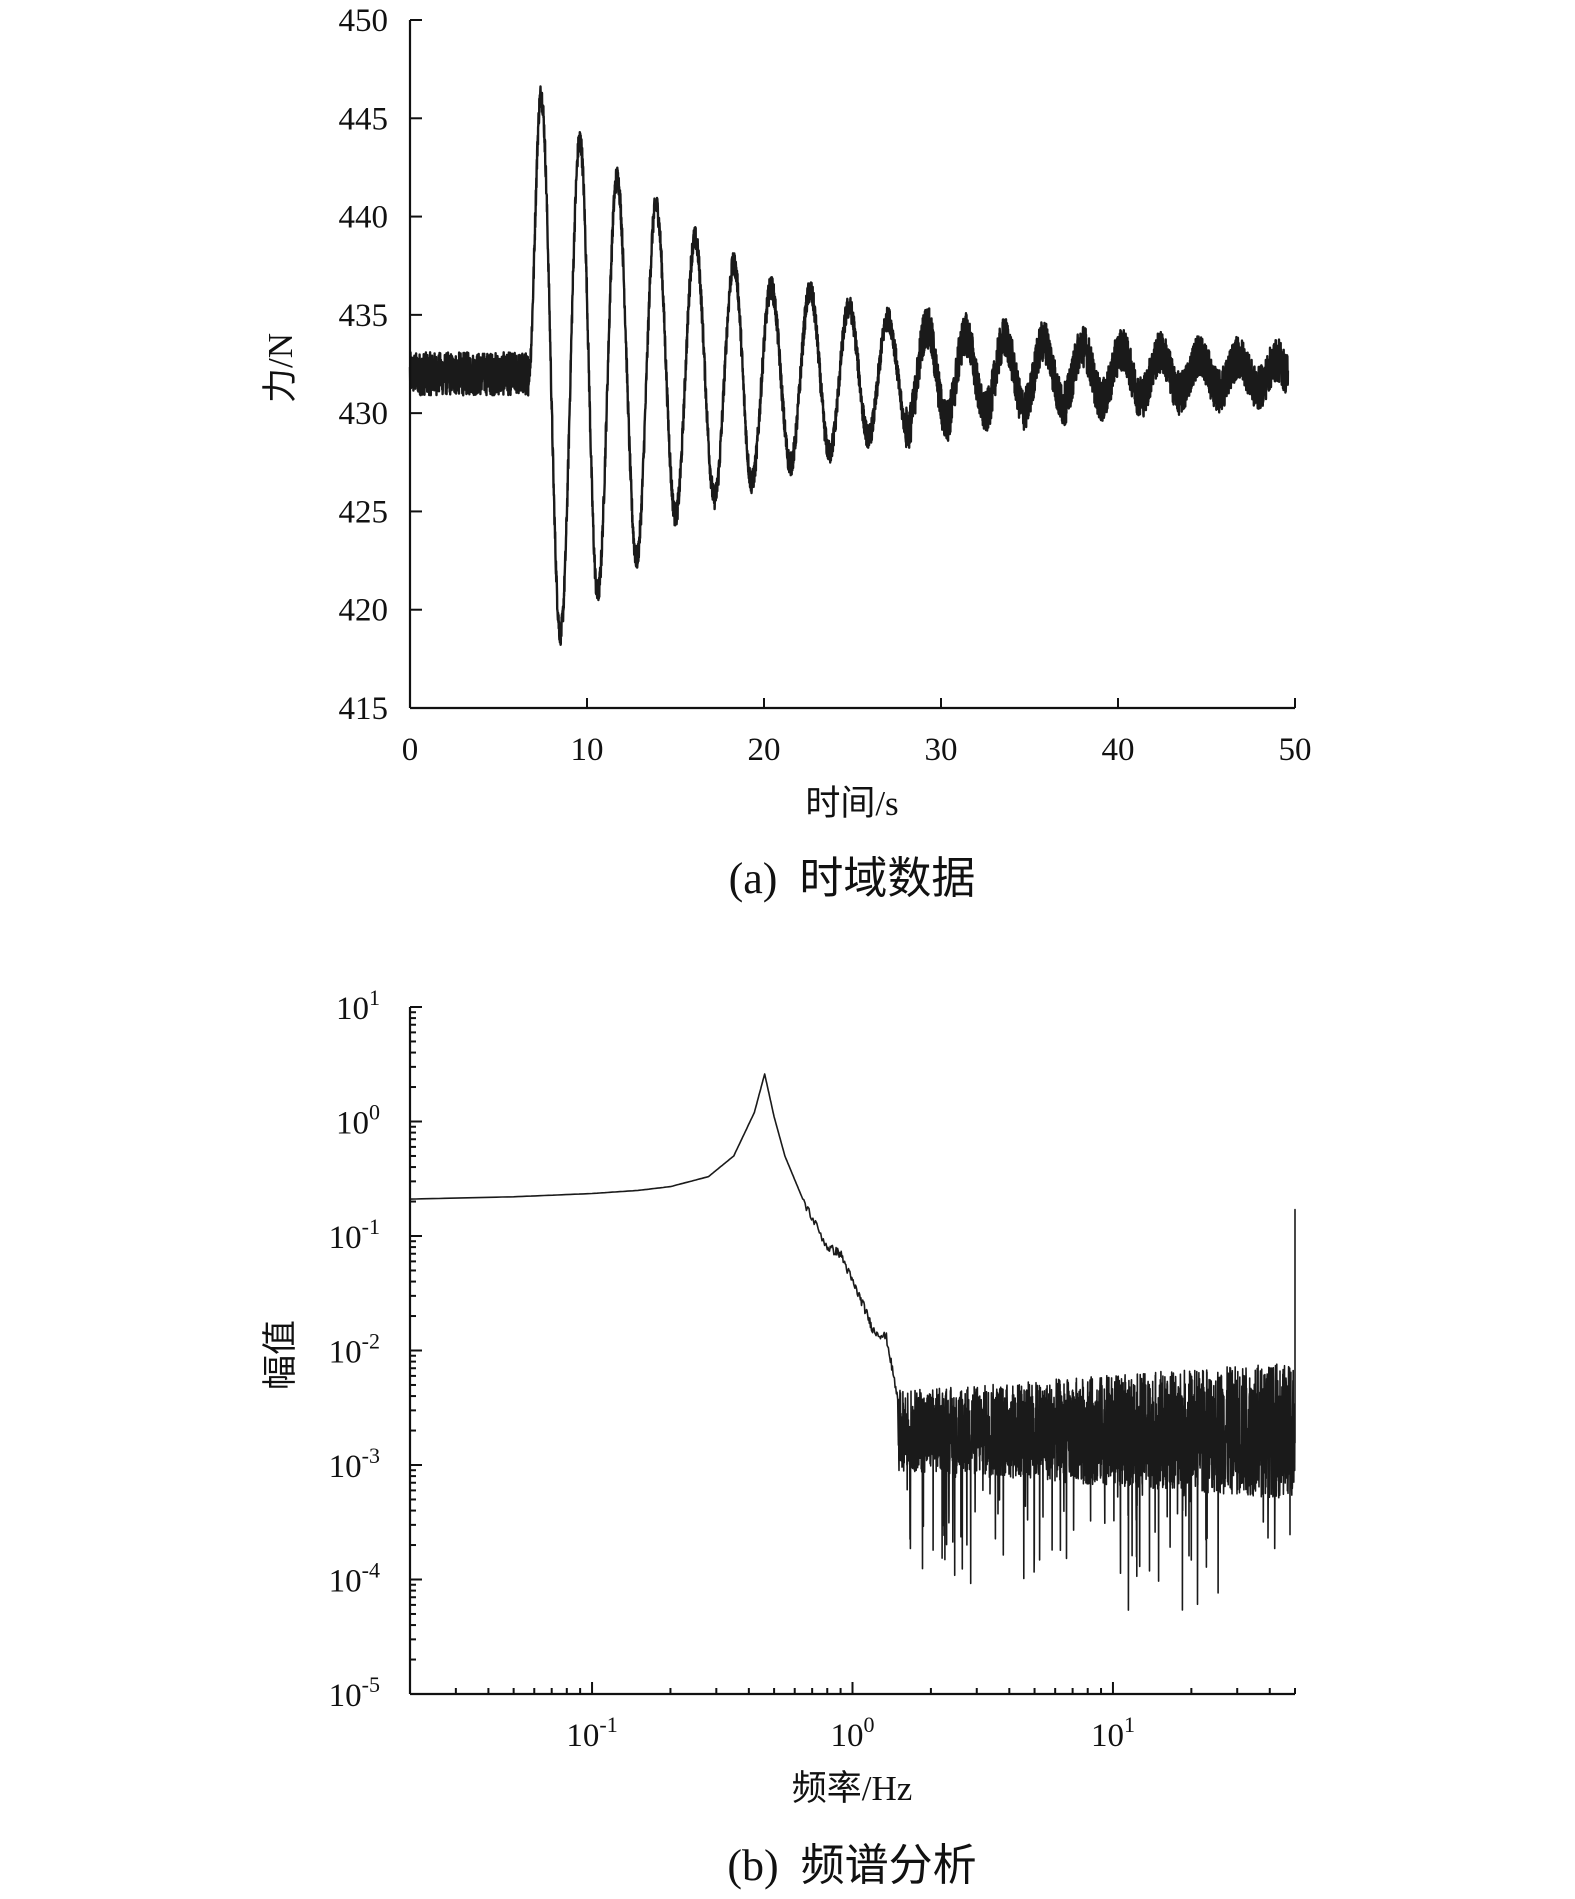 The width and height of the screenshot is (1575, 1899). Describe the element at coordinates (852, 878) in the screenshot. I see `caption-a: (a) 时域数据` at that location.